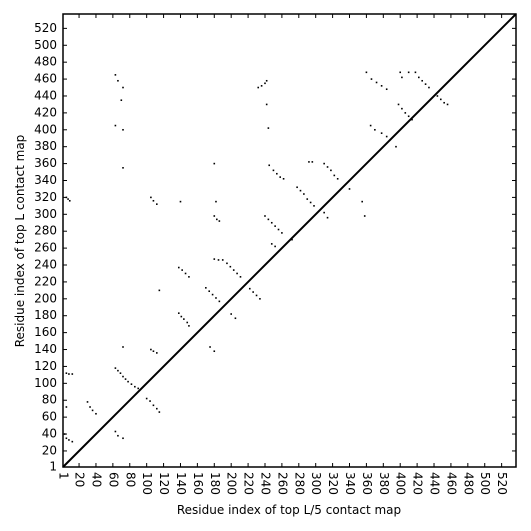 This screenshot has width=531, height=531. Describe the element at coordinates (49, 400) in the screenshot. I see `y-tick-label: 80` at that location.